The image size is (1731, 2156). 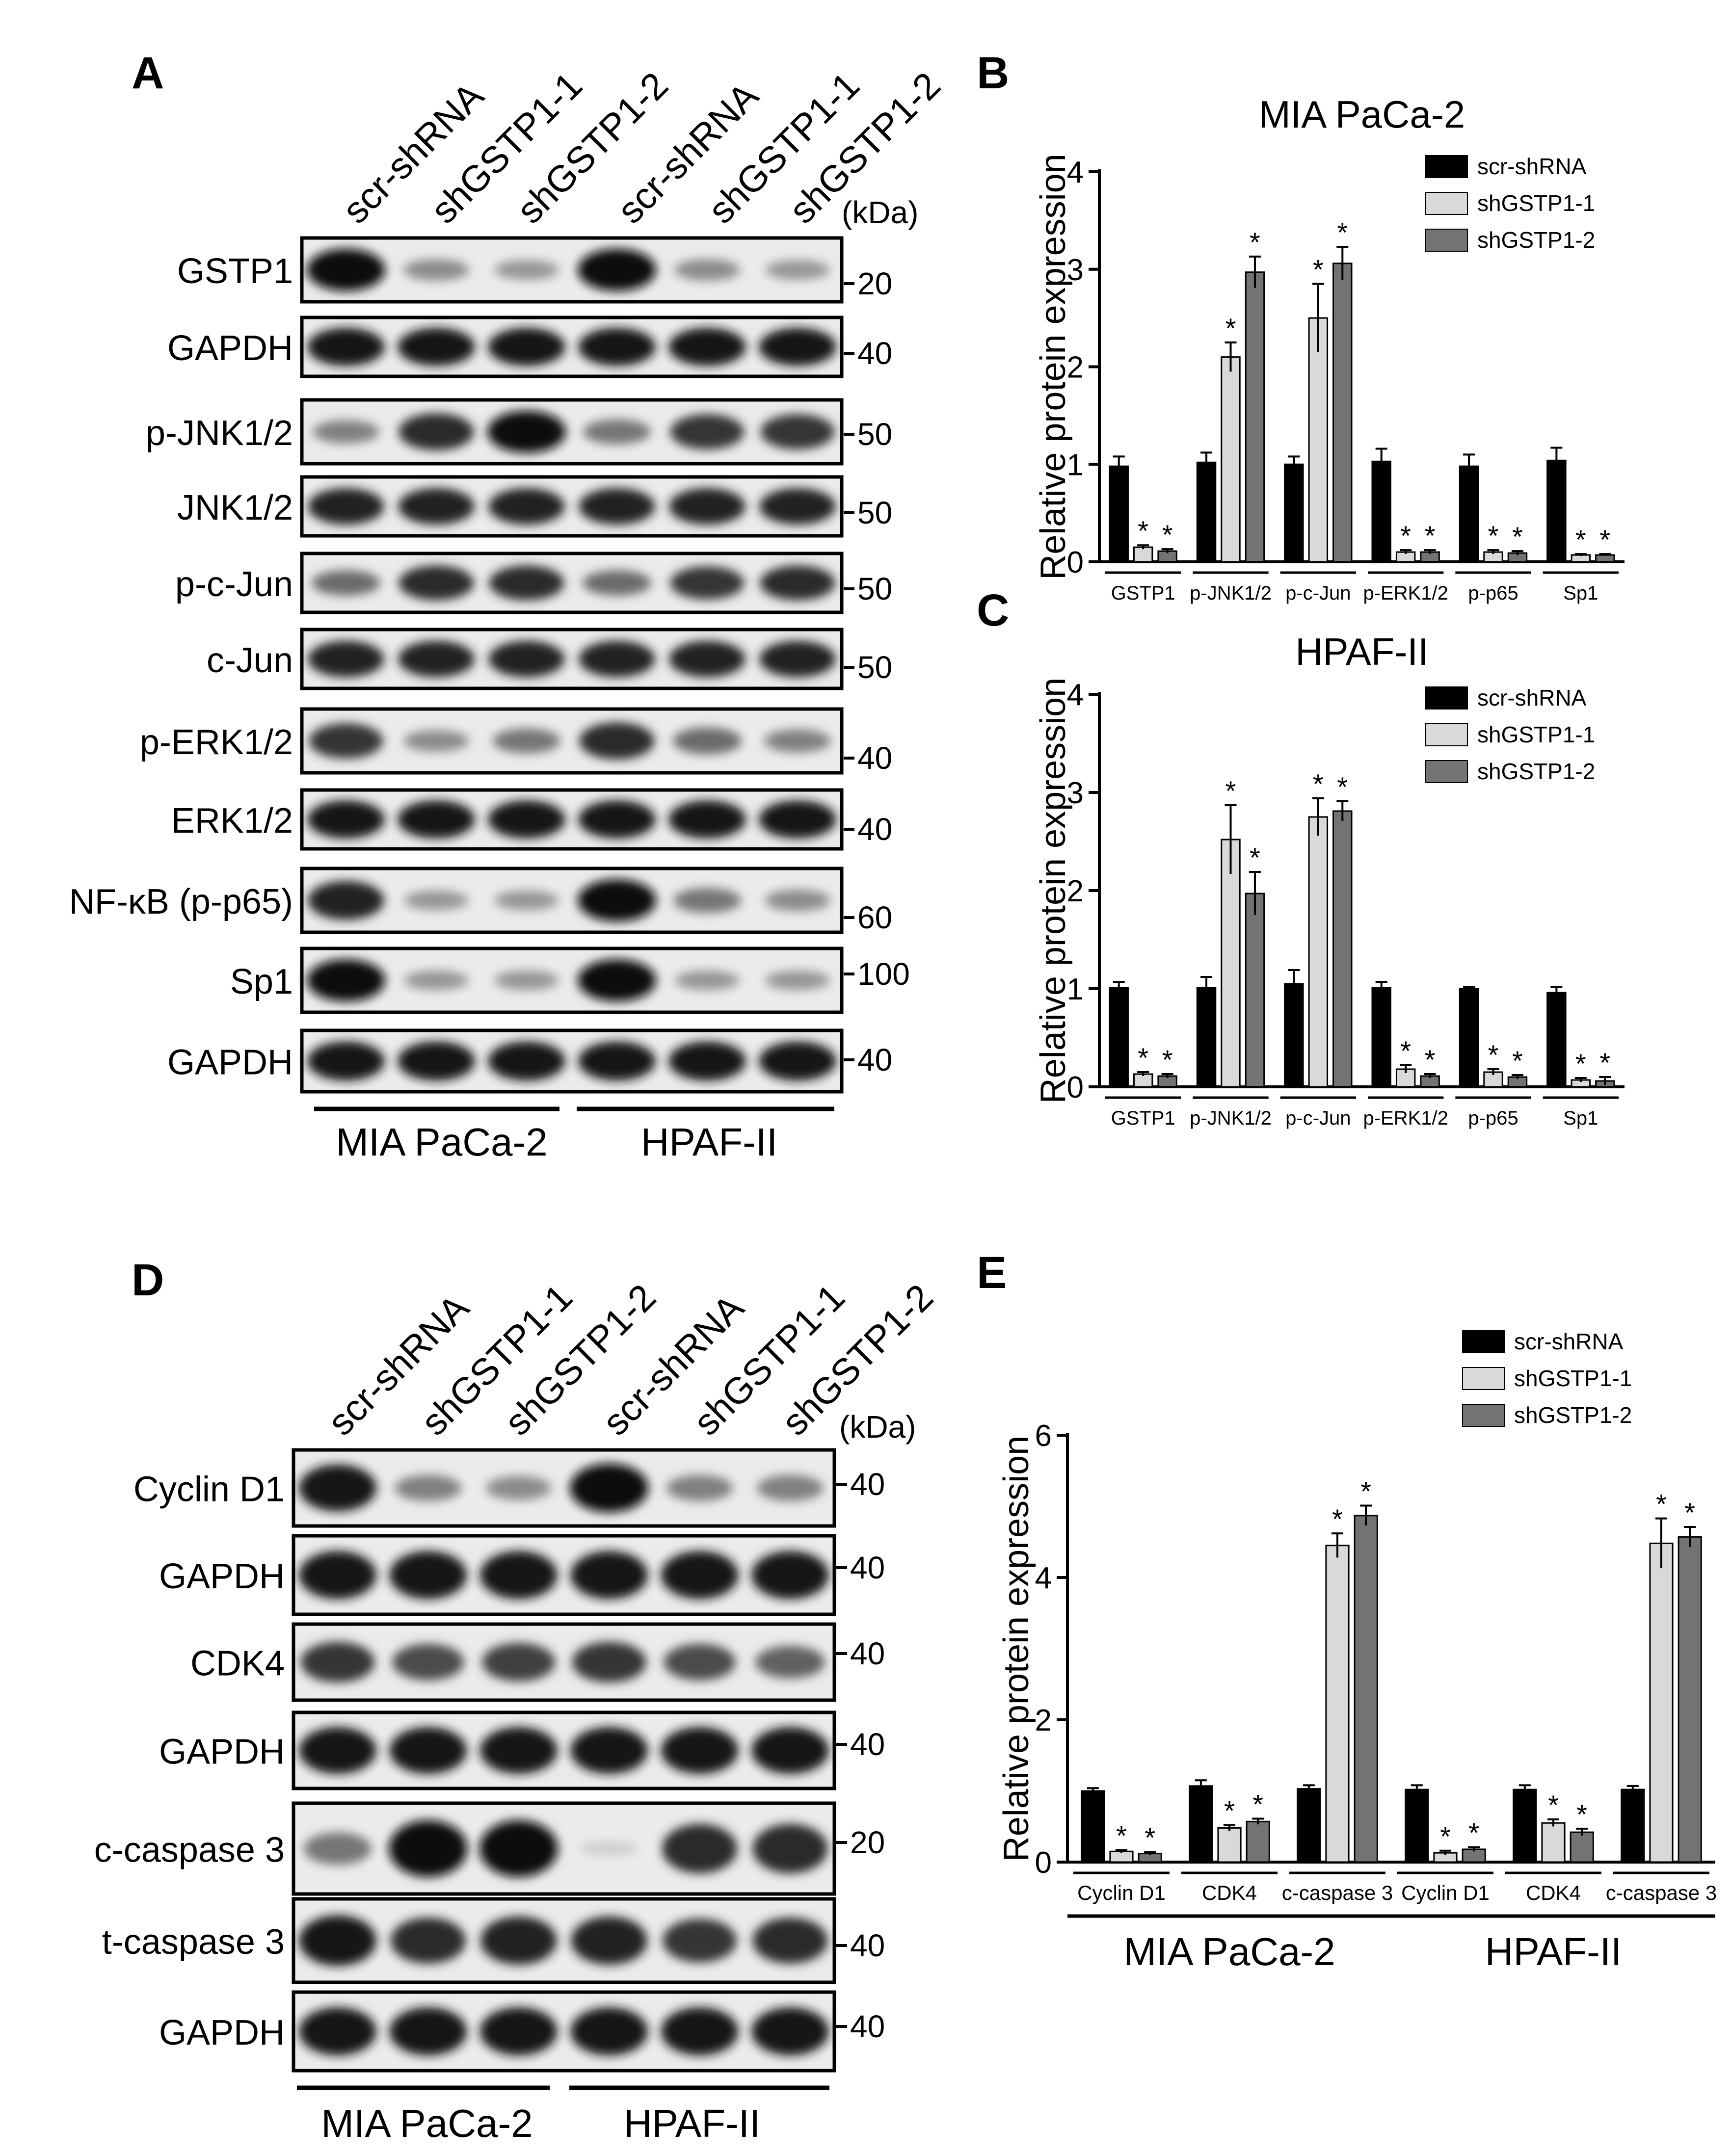 What do you see at coordinates (1075, 368) in the screenshot?
I see `y-tick-label: 2` at bounding box center [1075, 368].